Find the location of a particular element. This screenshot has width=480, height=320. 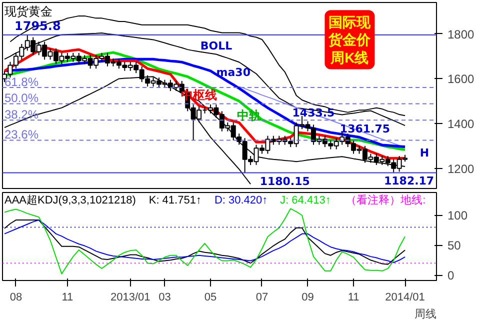

text: K: 41.751↑ is located at coordinates (175, 200).